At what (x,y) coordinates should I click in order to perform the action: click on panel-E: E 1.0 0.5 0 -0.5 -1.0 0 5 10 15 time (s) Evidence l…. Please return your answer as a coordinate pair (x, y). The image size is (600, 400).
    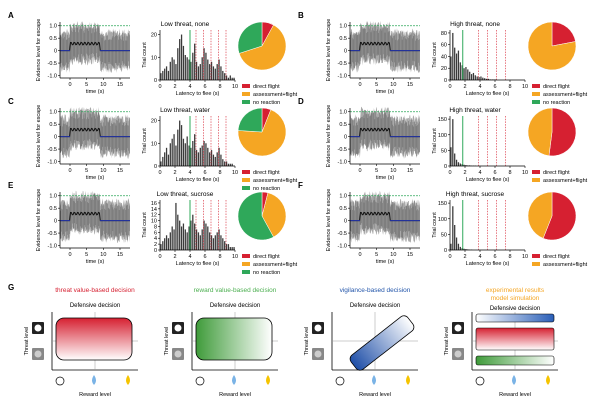
    Looking at the image, I should click on (153, 228).